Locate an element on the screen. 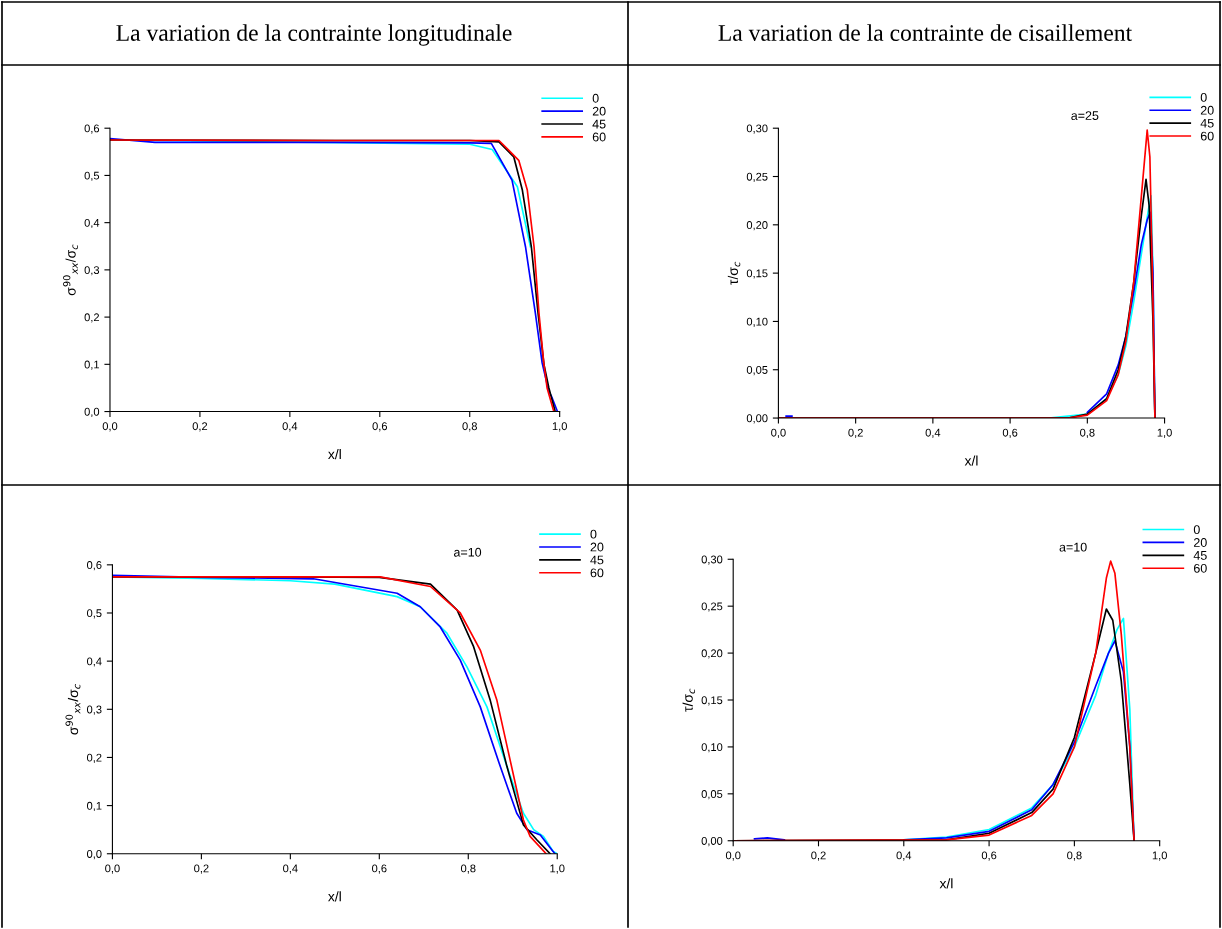 The image size is (1222, 929). chart-title: La variation de la contrainte longitudinale is located at coordinates (314, 35).